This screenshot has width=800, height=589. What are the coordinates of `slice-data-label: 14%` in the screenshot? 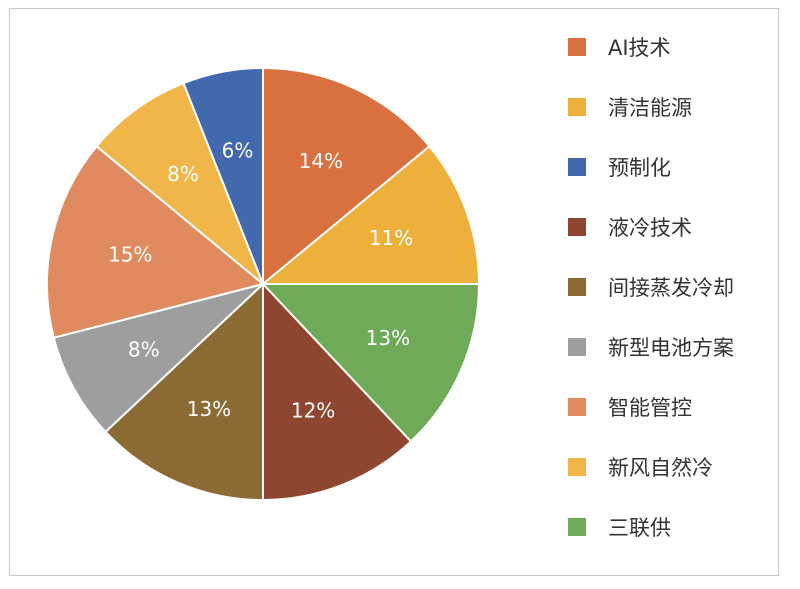 It's located at (321, 161).